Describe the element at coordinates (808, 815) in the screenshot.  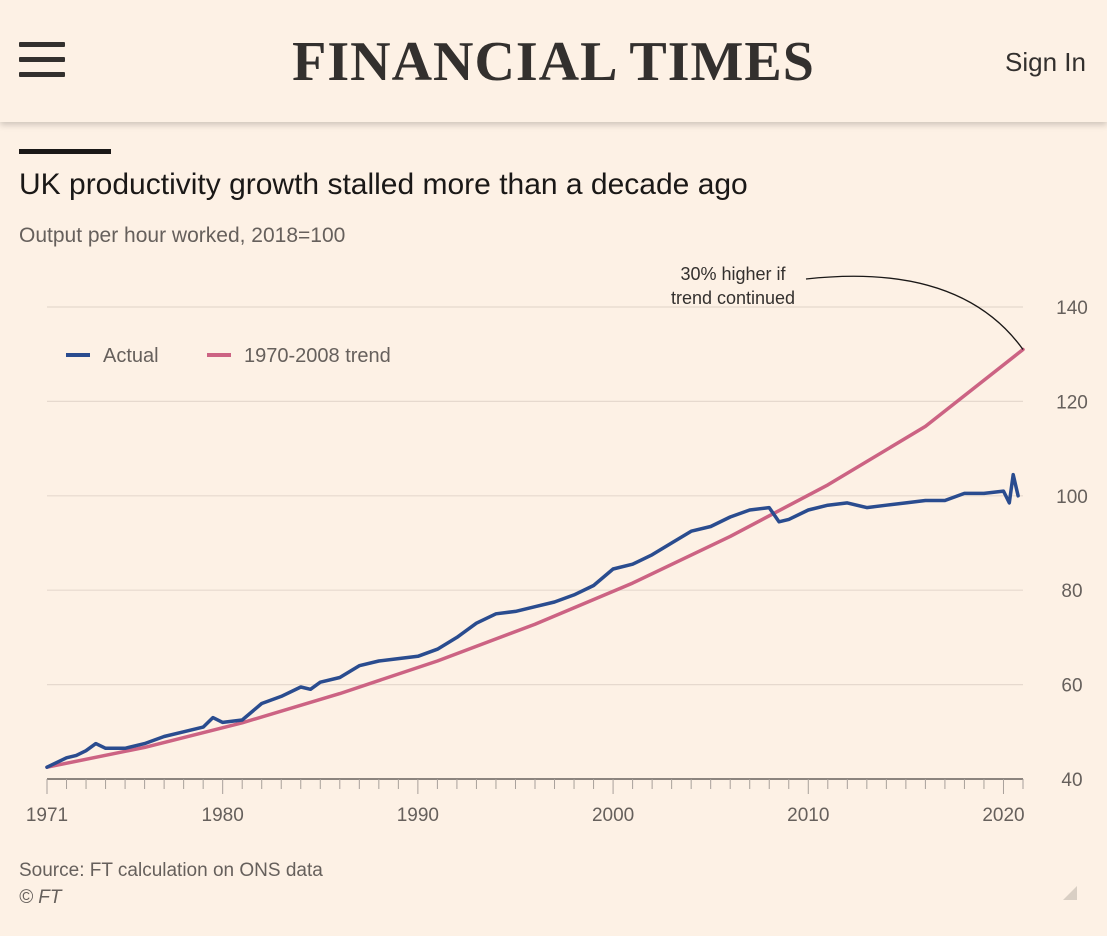
I see `x-tick-label: 2010` at that location.